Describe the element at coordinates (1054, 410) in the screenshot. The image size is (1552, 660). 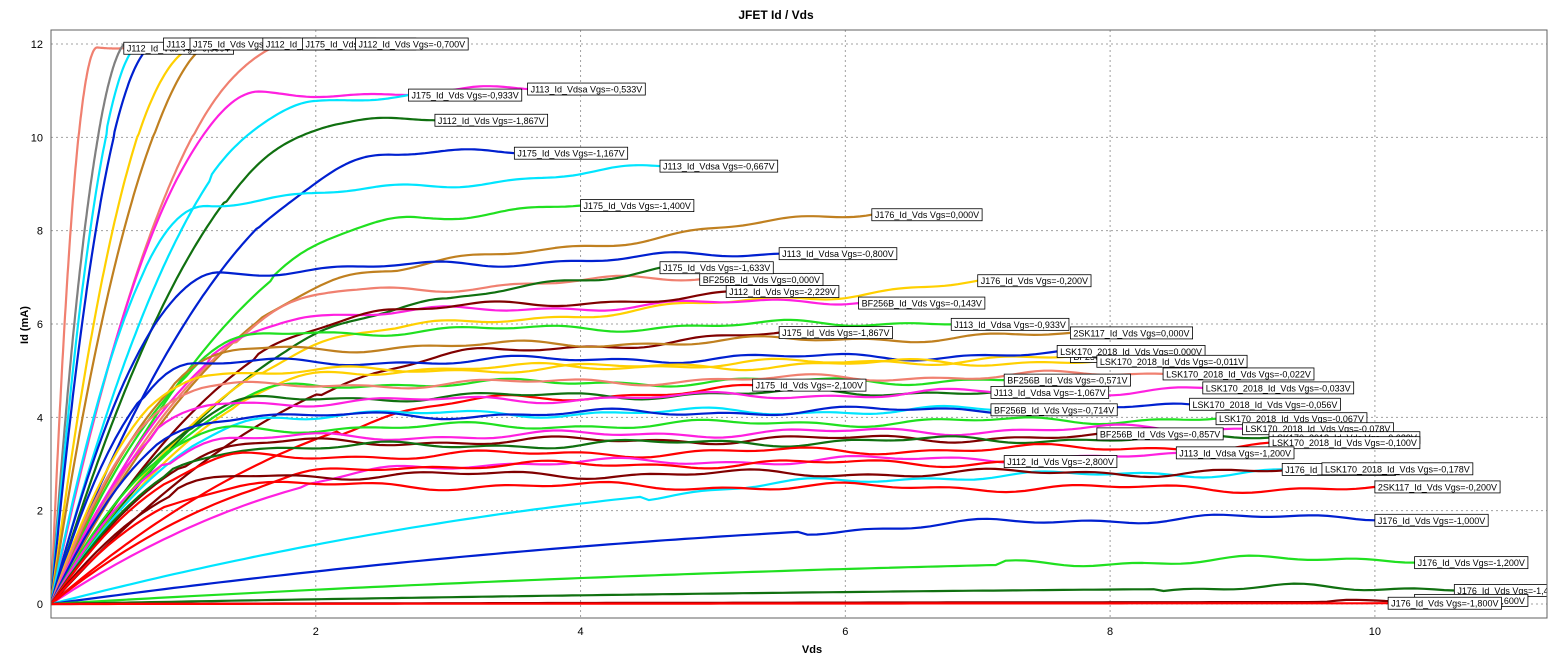
I see `series-end-label: BF256B_Id_Vds Vgs=-0,714V` at that location.